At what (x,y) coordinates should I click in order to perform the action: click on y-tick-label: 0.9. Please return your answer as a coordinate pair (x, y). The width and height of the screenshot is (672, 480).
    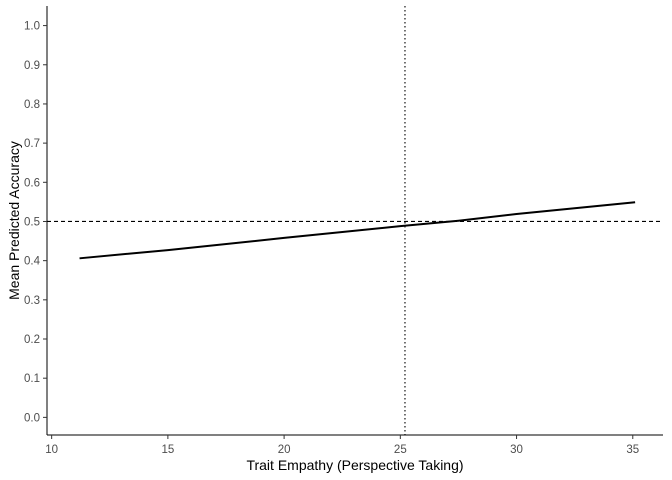
    Looking at the image, I should click on (32, 66).